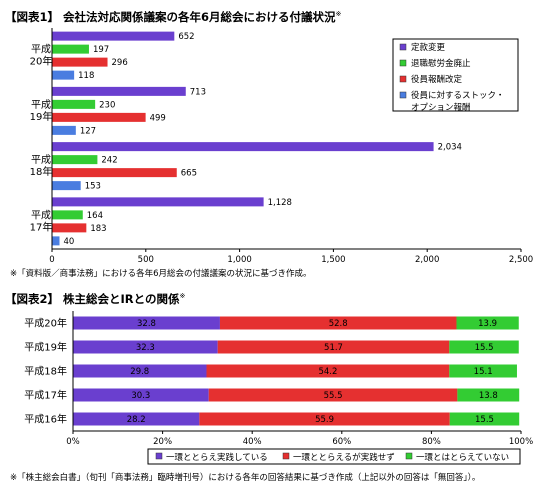 The width and height of the screenshot is (550, 491). I want to click on chart1-bar-label: 499, so click(158, 118).